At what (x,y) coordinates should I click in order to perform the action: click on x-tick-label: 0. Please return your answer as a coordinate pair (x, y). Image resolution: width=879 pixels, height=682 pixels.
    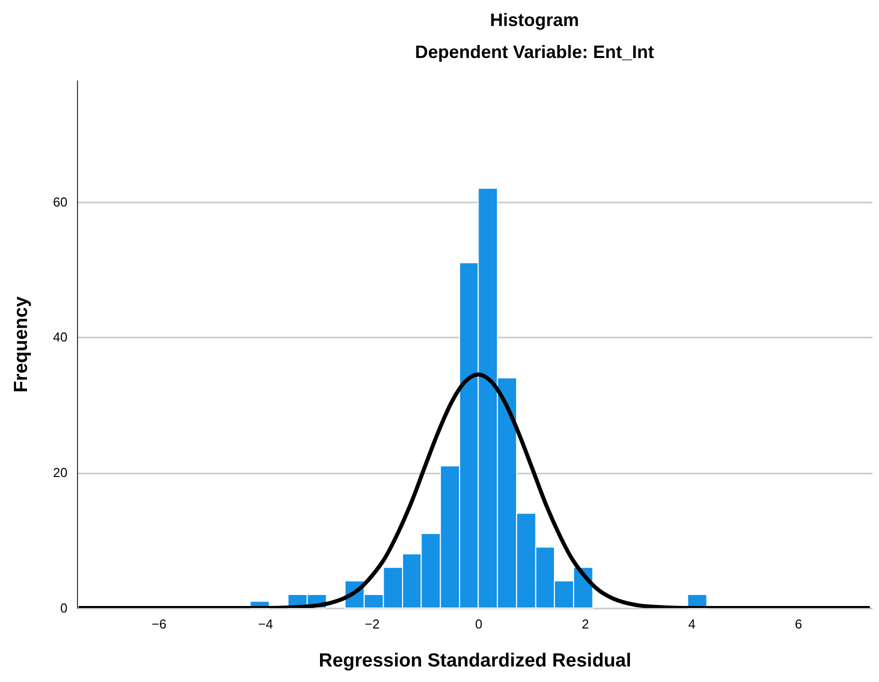
    Looking at the image, I should click on (478, 624).